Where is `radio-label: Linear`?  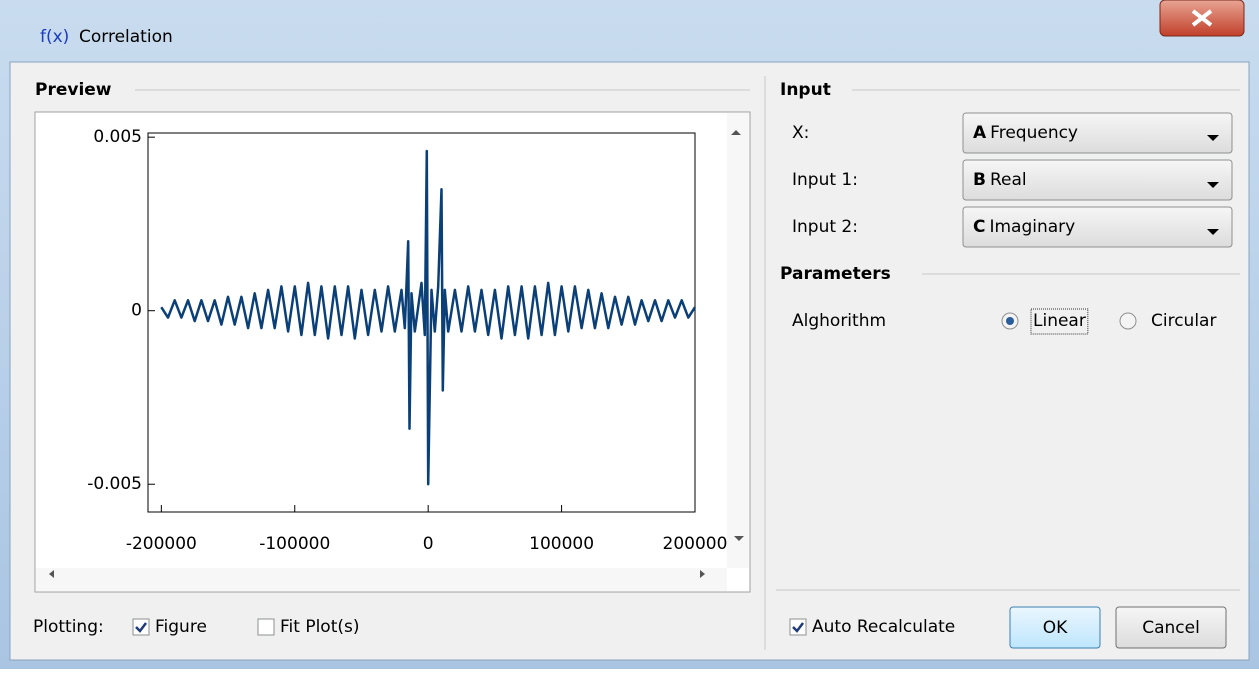 radio-label: Linear is located at coordinates (1059, 321).